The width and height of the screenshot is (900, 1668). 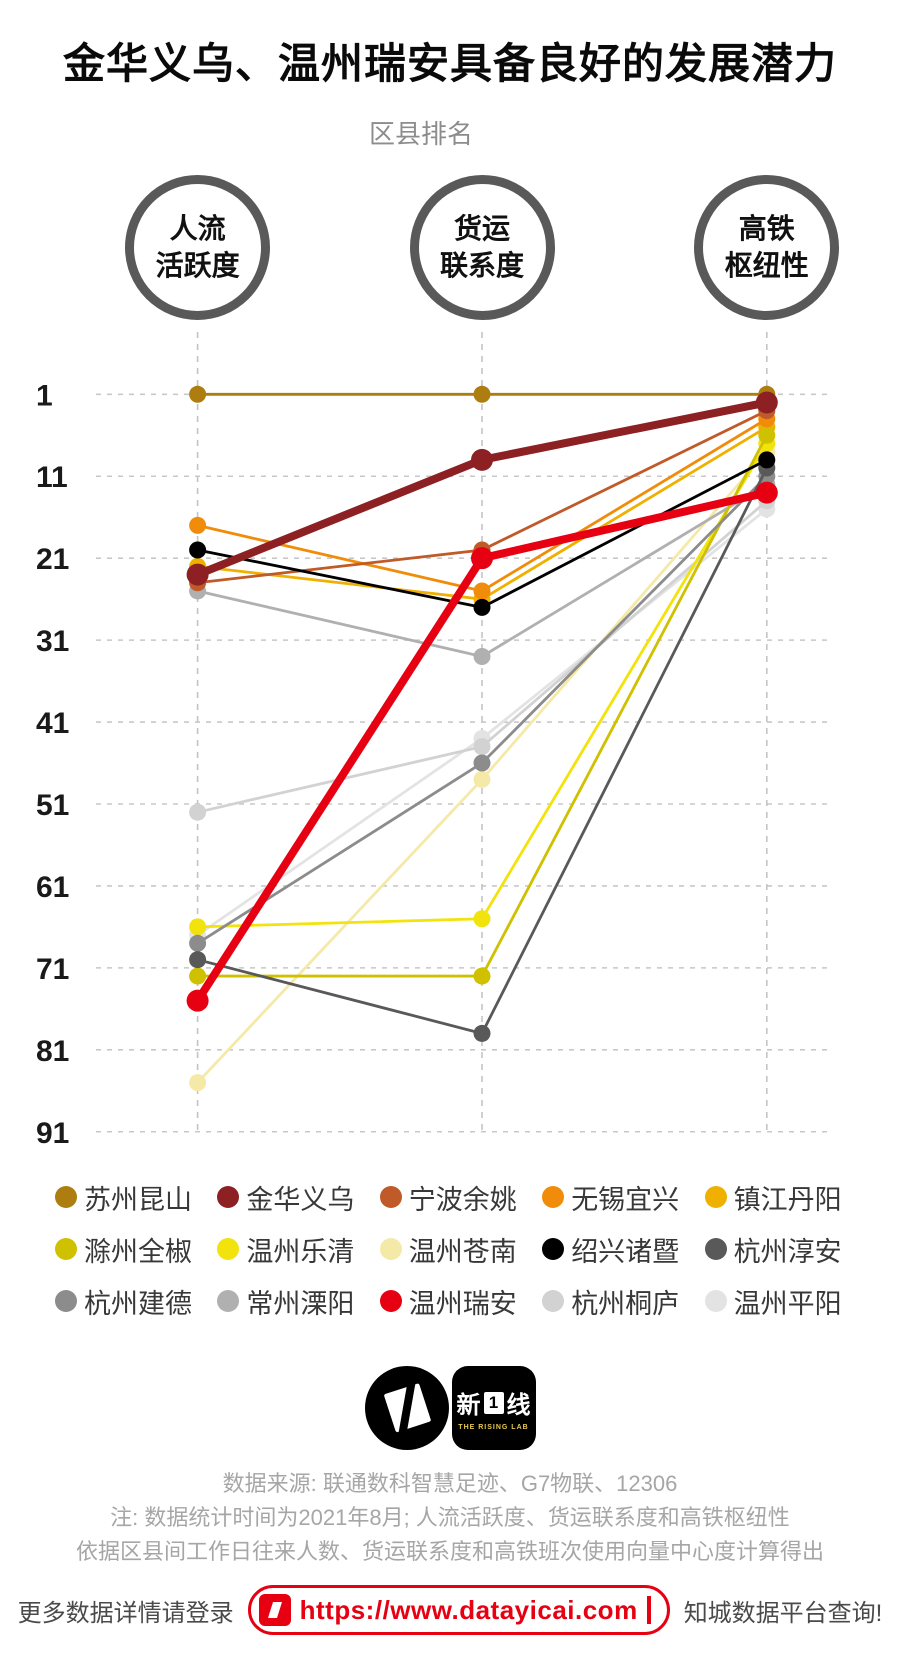 What do you see at coordinates (482, 747) in the screenshot?
I see `series-dot-杭州桐庐-axis2` at bounding box center [482, 747].